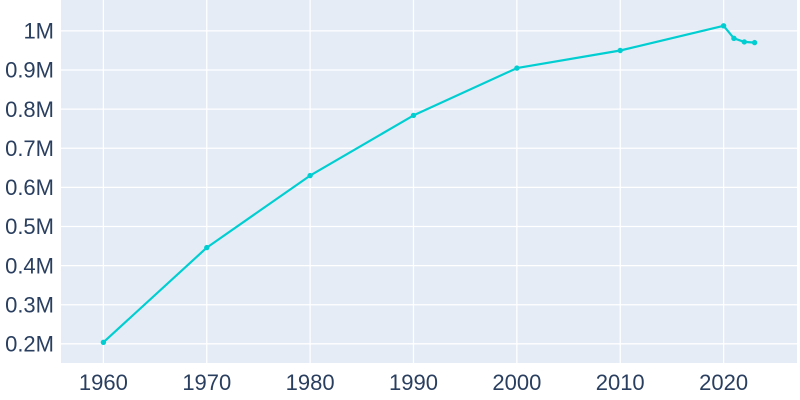  What do you see at coordinates (310, 382) in the screenshot?
I see `x-tick-label: 1980` at bounding box center [310, 382].